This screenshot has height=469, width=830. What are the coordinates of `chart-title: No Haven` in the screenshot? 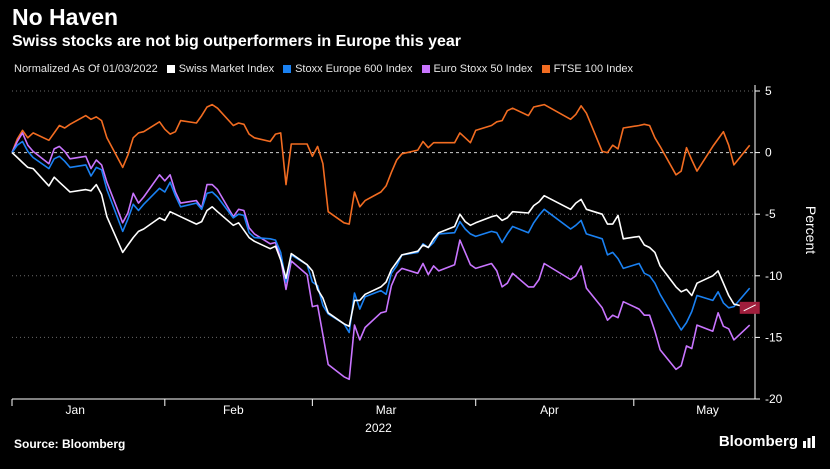 It's located at (65, 17).